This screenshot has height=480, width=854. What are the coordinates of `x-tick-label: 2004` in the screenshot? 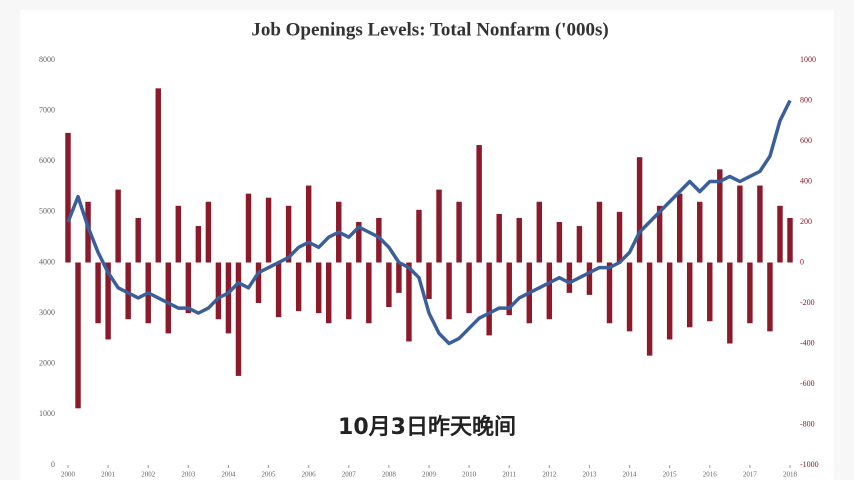 It's located at (228, 475).